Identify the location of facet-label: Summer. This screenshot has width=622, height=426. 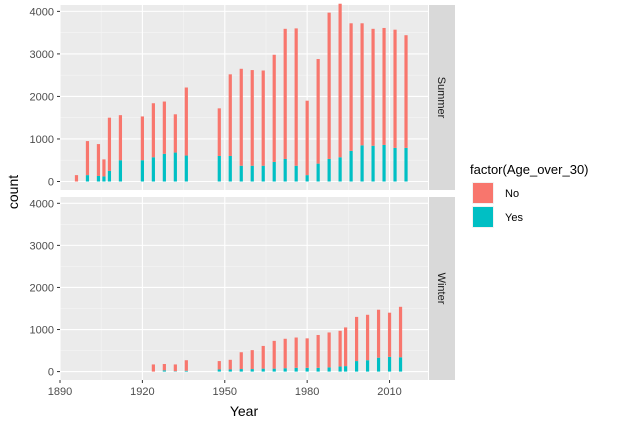
(441, 98).